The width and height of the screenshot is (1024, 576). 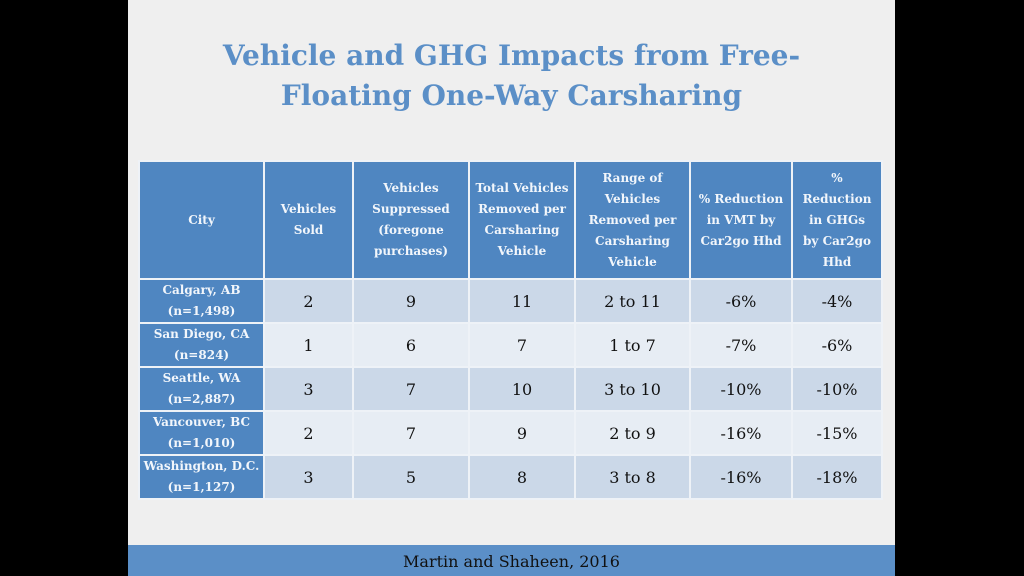 I want to click on value-cell-range: 3 to 10, so click(x=632, y=389).